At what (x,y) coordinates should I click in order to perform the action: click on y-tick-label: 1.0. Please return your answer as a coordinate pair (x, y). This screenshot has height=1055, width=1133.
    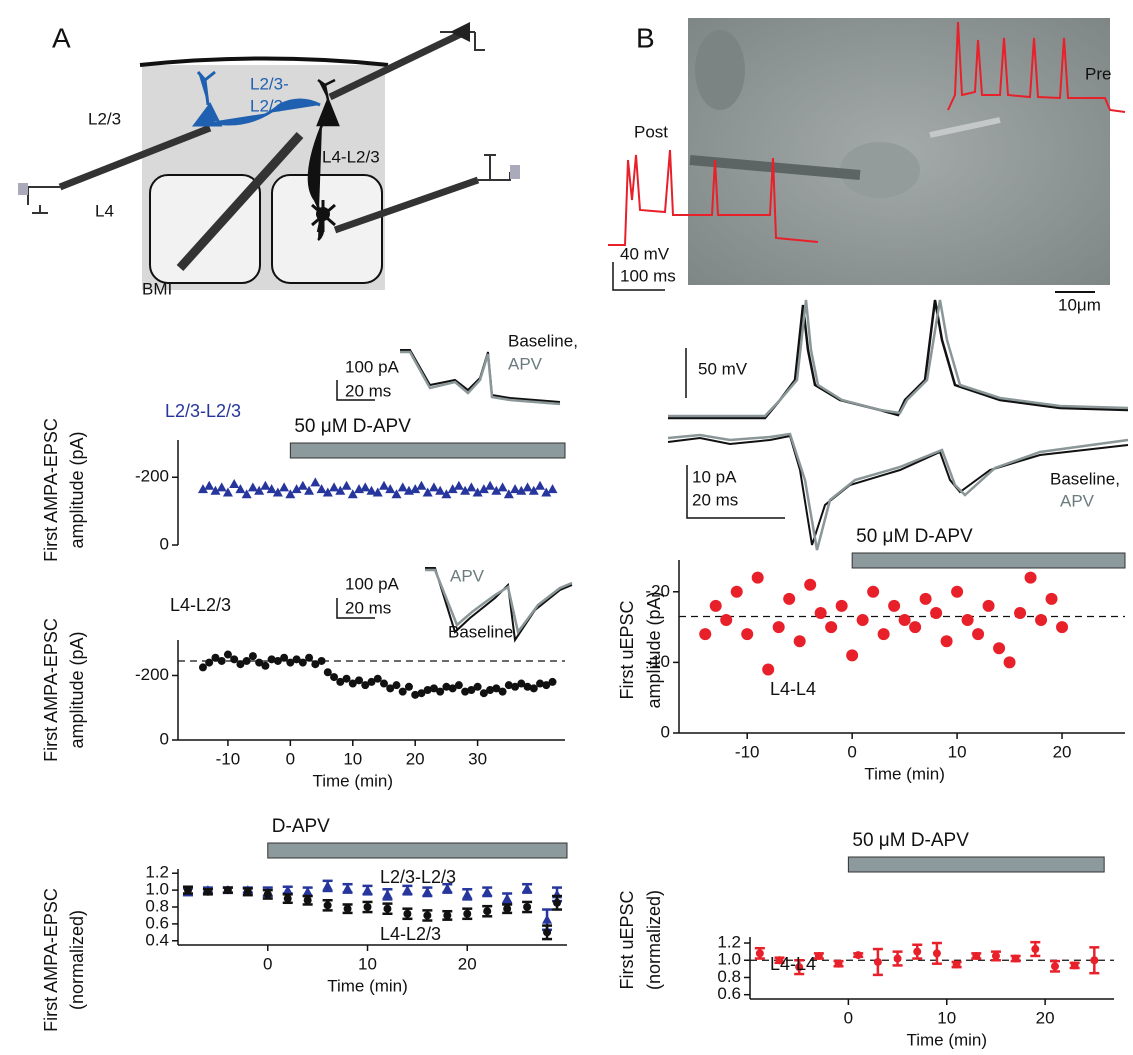
    Looking at the image, I should click on (157, 889).